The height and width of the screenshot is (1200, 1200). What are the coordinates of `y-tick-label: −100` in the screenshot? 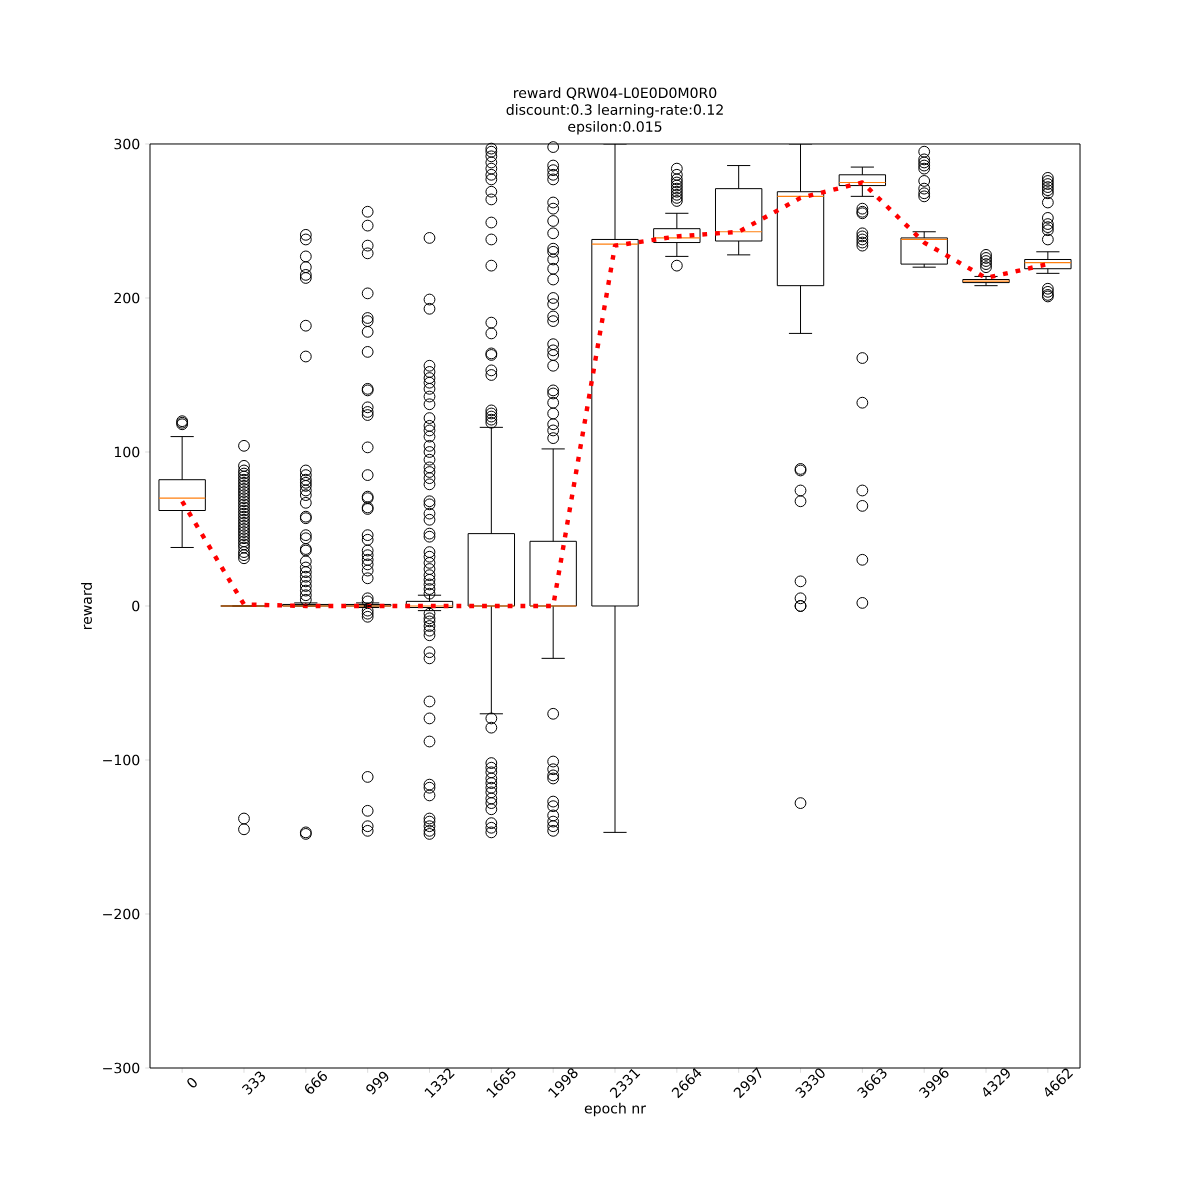 It's located at (121, 760).